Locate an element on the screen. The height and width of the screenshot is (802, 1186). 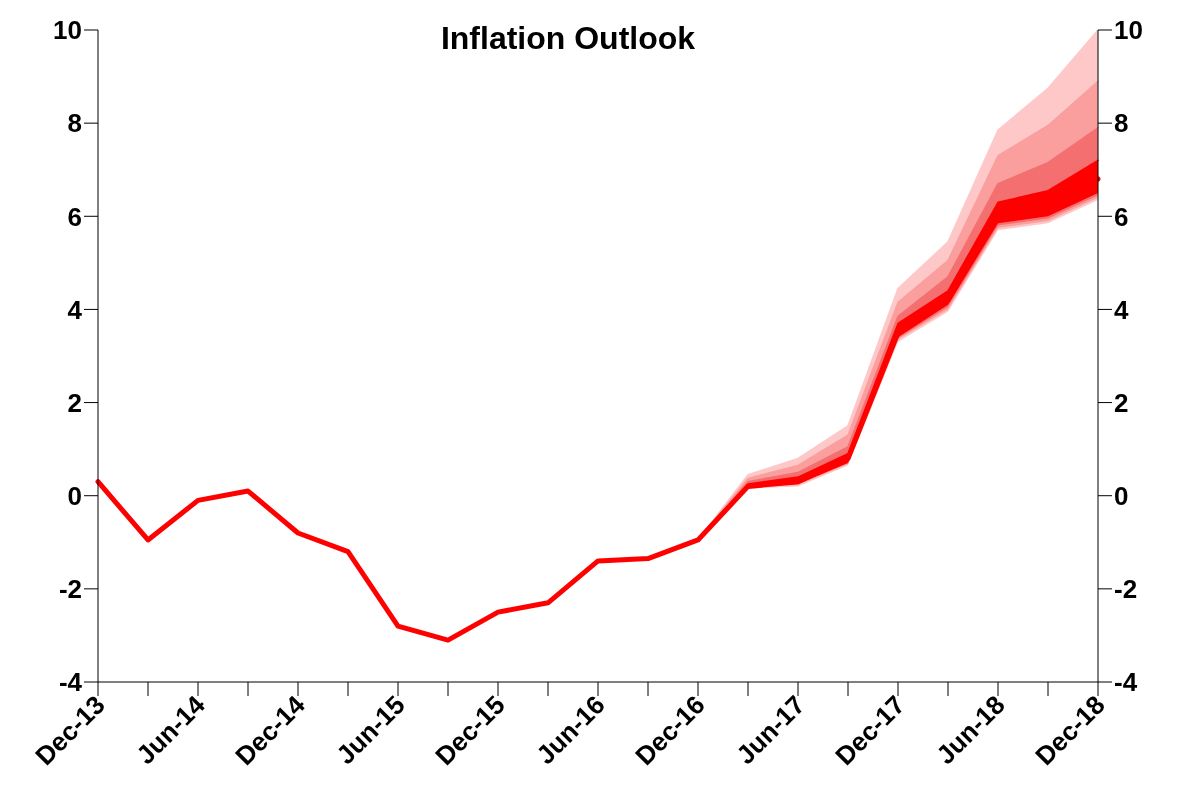
y2-tick-label: 10 is located at coordinates (1128, 30).